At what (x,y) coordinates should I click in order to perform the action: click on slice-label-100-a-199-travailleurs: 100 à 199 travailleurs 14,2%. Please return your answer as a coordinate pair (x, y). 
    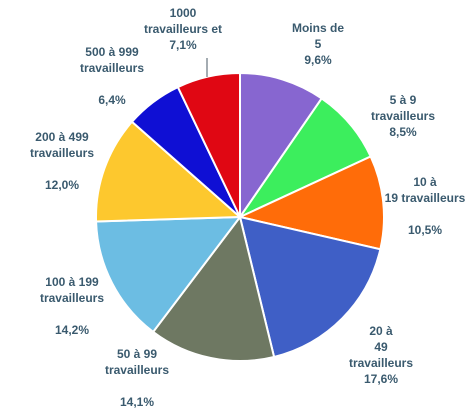
    Looking at the image, I should click on (72, 306).